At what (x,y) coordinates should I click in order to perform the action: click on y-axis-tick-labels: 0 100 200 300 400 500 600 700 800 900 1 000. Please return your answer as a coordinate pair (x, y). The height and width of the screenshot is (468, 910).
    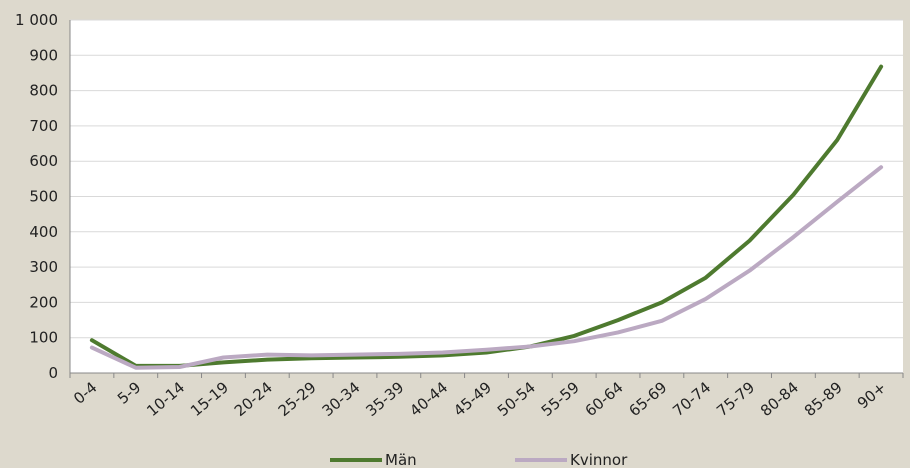
    Looking at the image, I should click on (36, 196).